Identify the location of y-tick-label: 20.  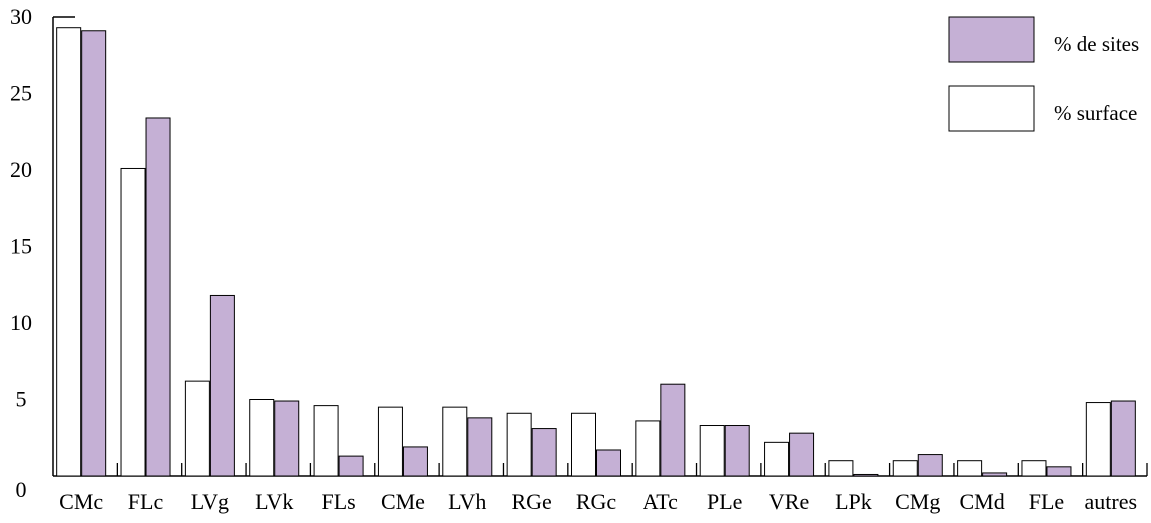
(21, 169).